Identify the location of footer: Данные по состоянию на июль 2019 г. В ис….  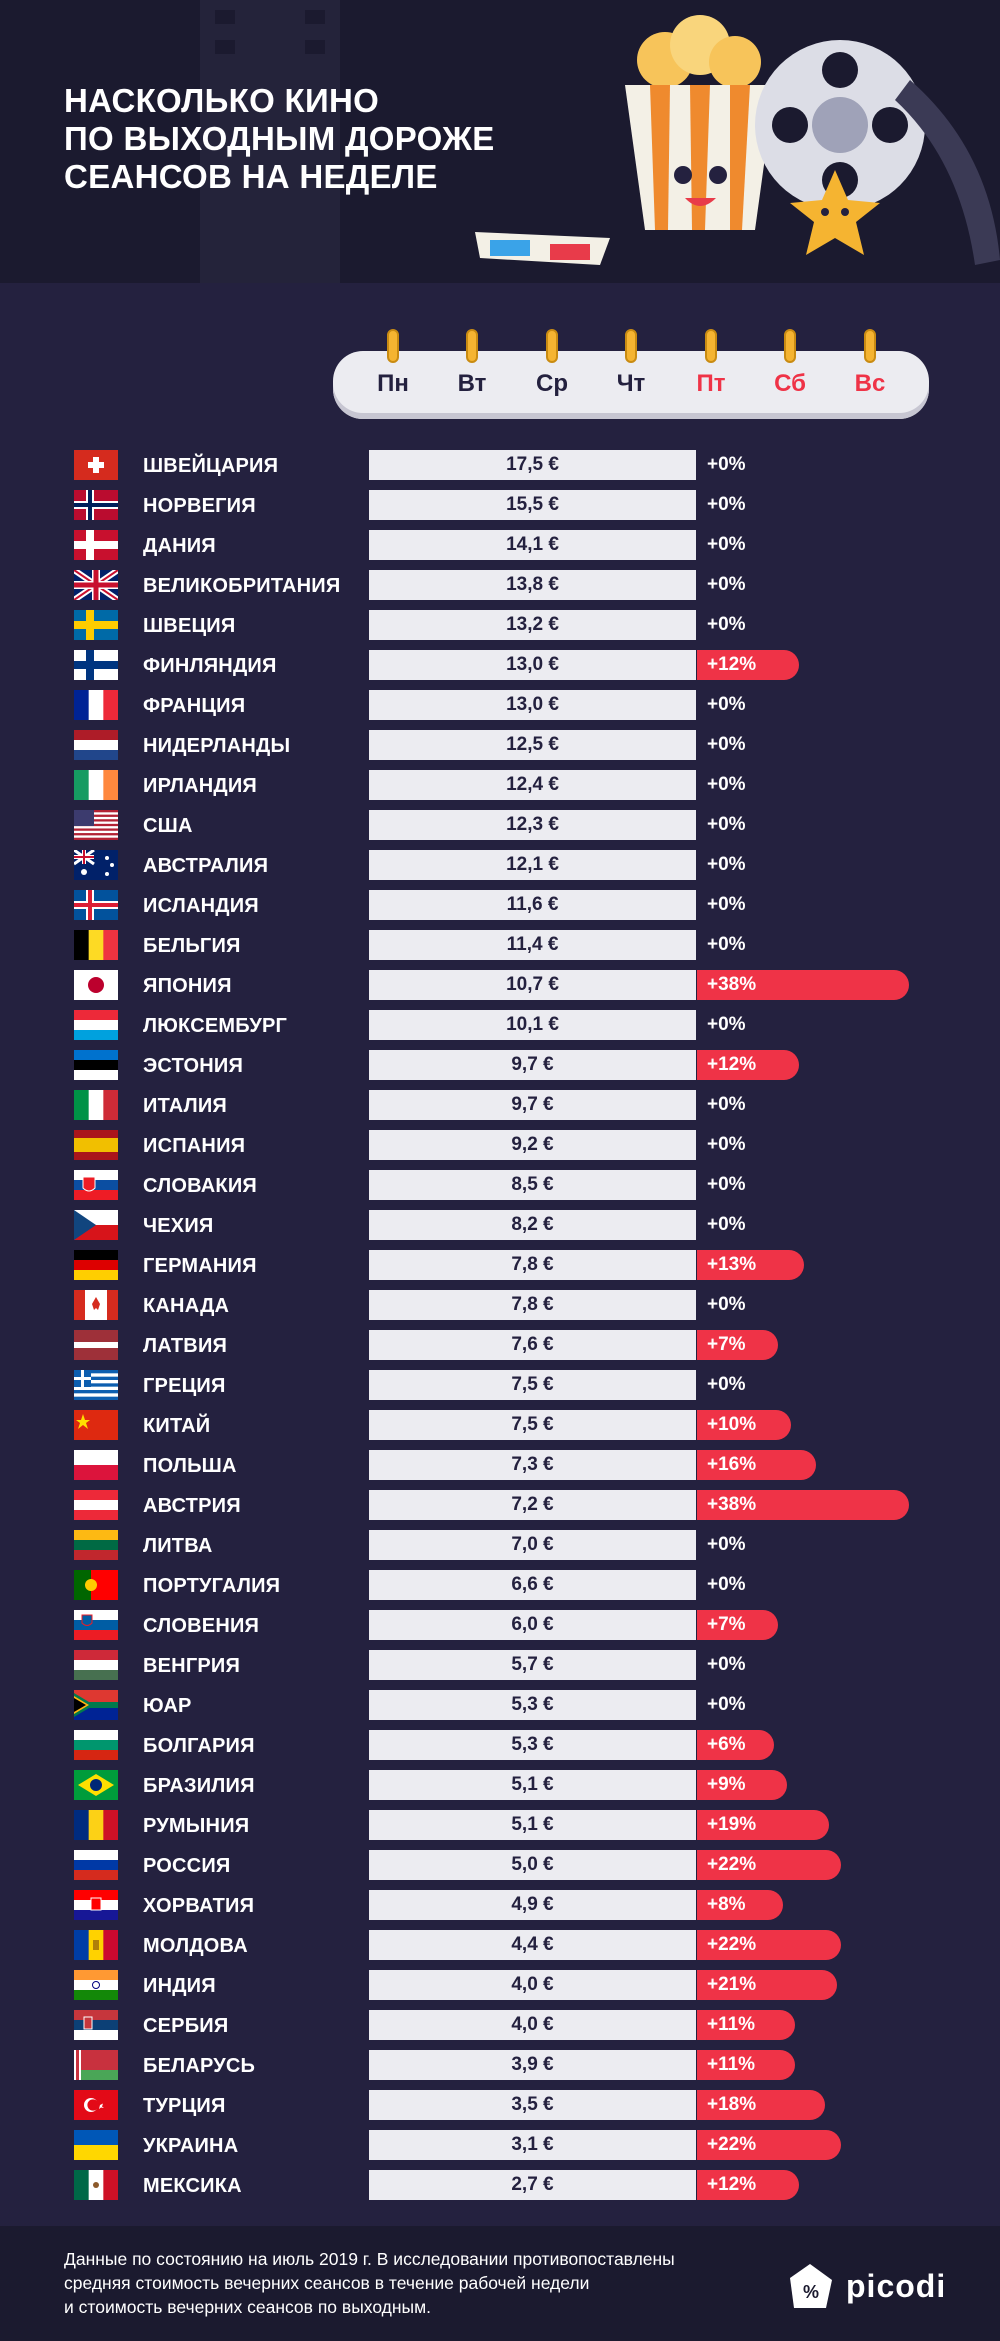
(500, 2283).